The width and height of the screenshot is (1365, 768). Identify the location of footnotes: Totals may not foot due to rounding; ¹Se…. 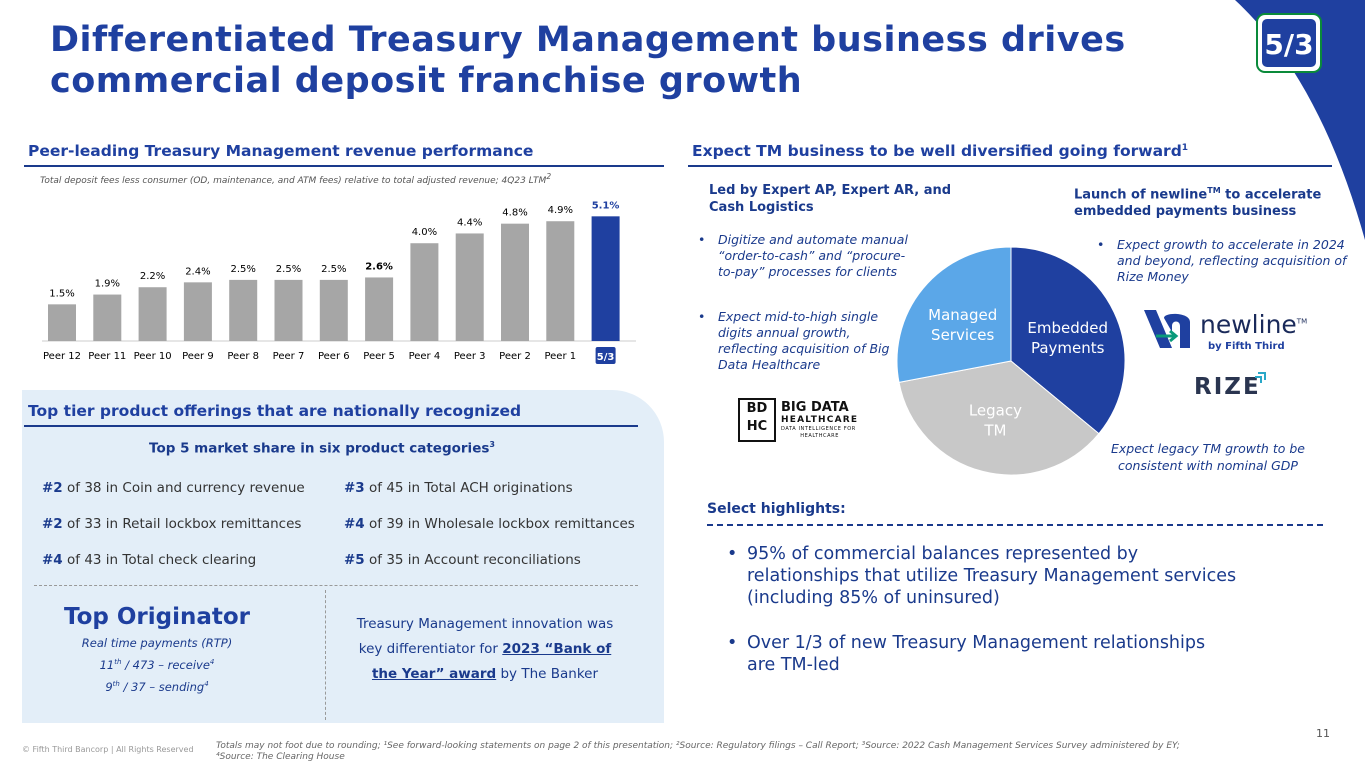
(781, 752).